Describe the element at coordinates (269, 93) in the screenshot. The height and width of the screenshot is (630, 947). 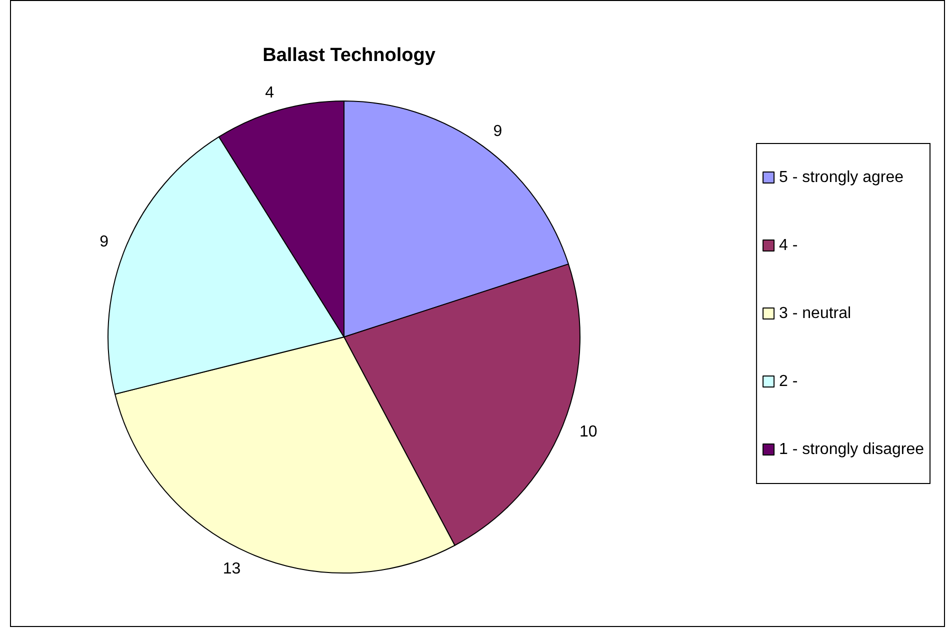
I see `data-label: 4` at that location.